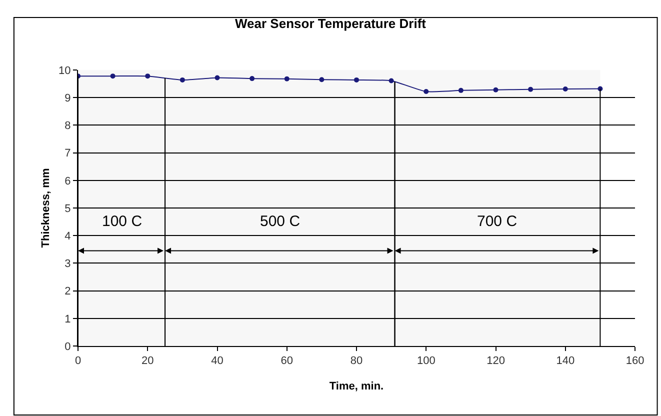 The image size is (661, 416). Describe the element at coordinates (565, 361) in the screenshot. I see `x-tick-label: 140` at that location.